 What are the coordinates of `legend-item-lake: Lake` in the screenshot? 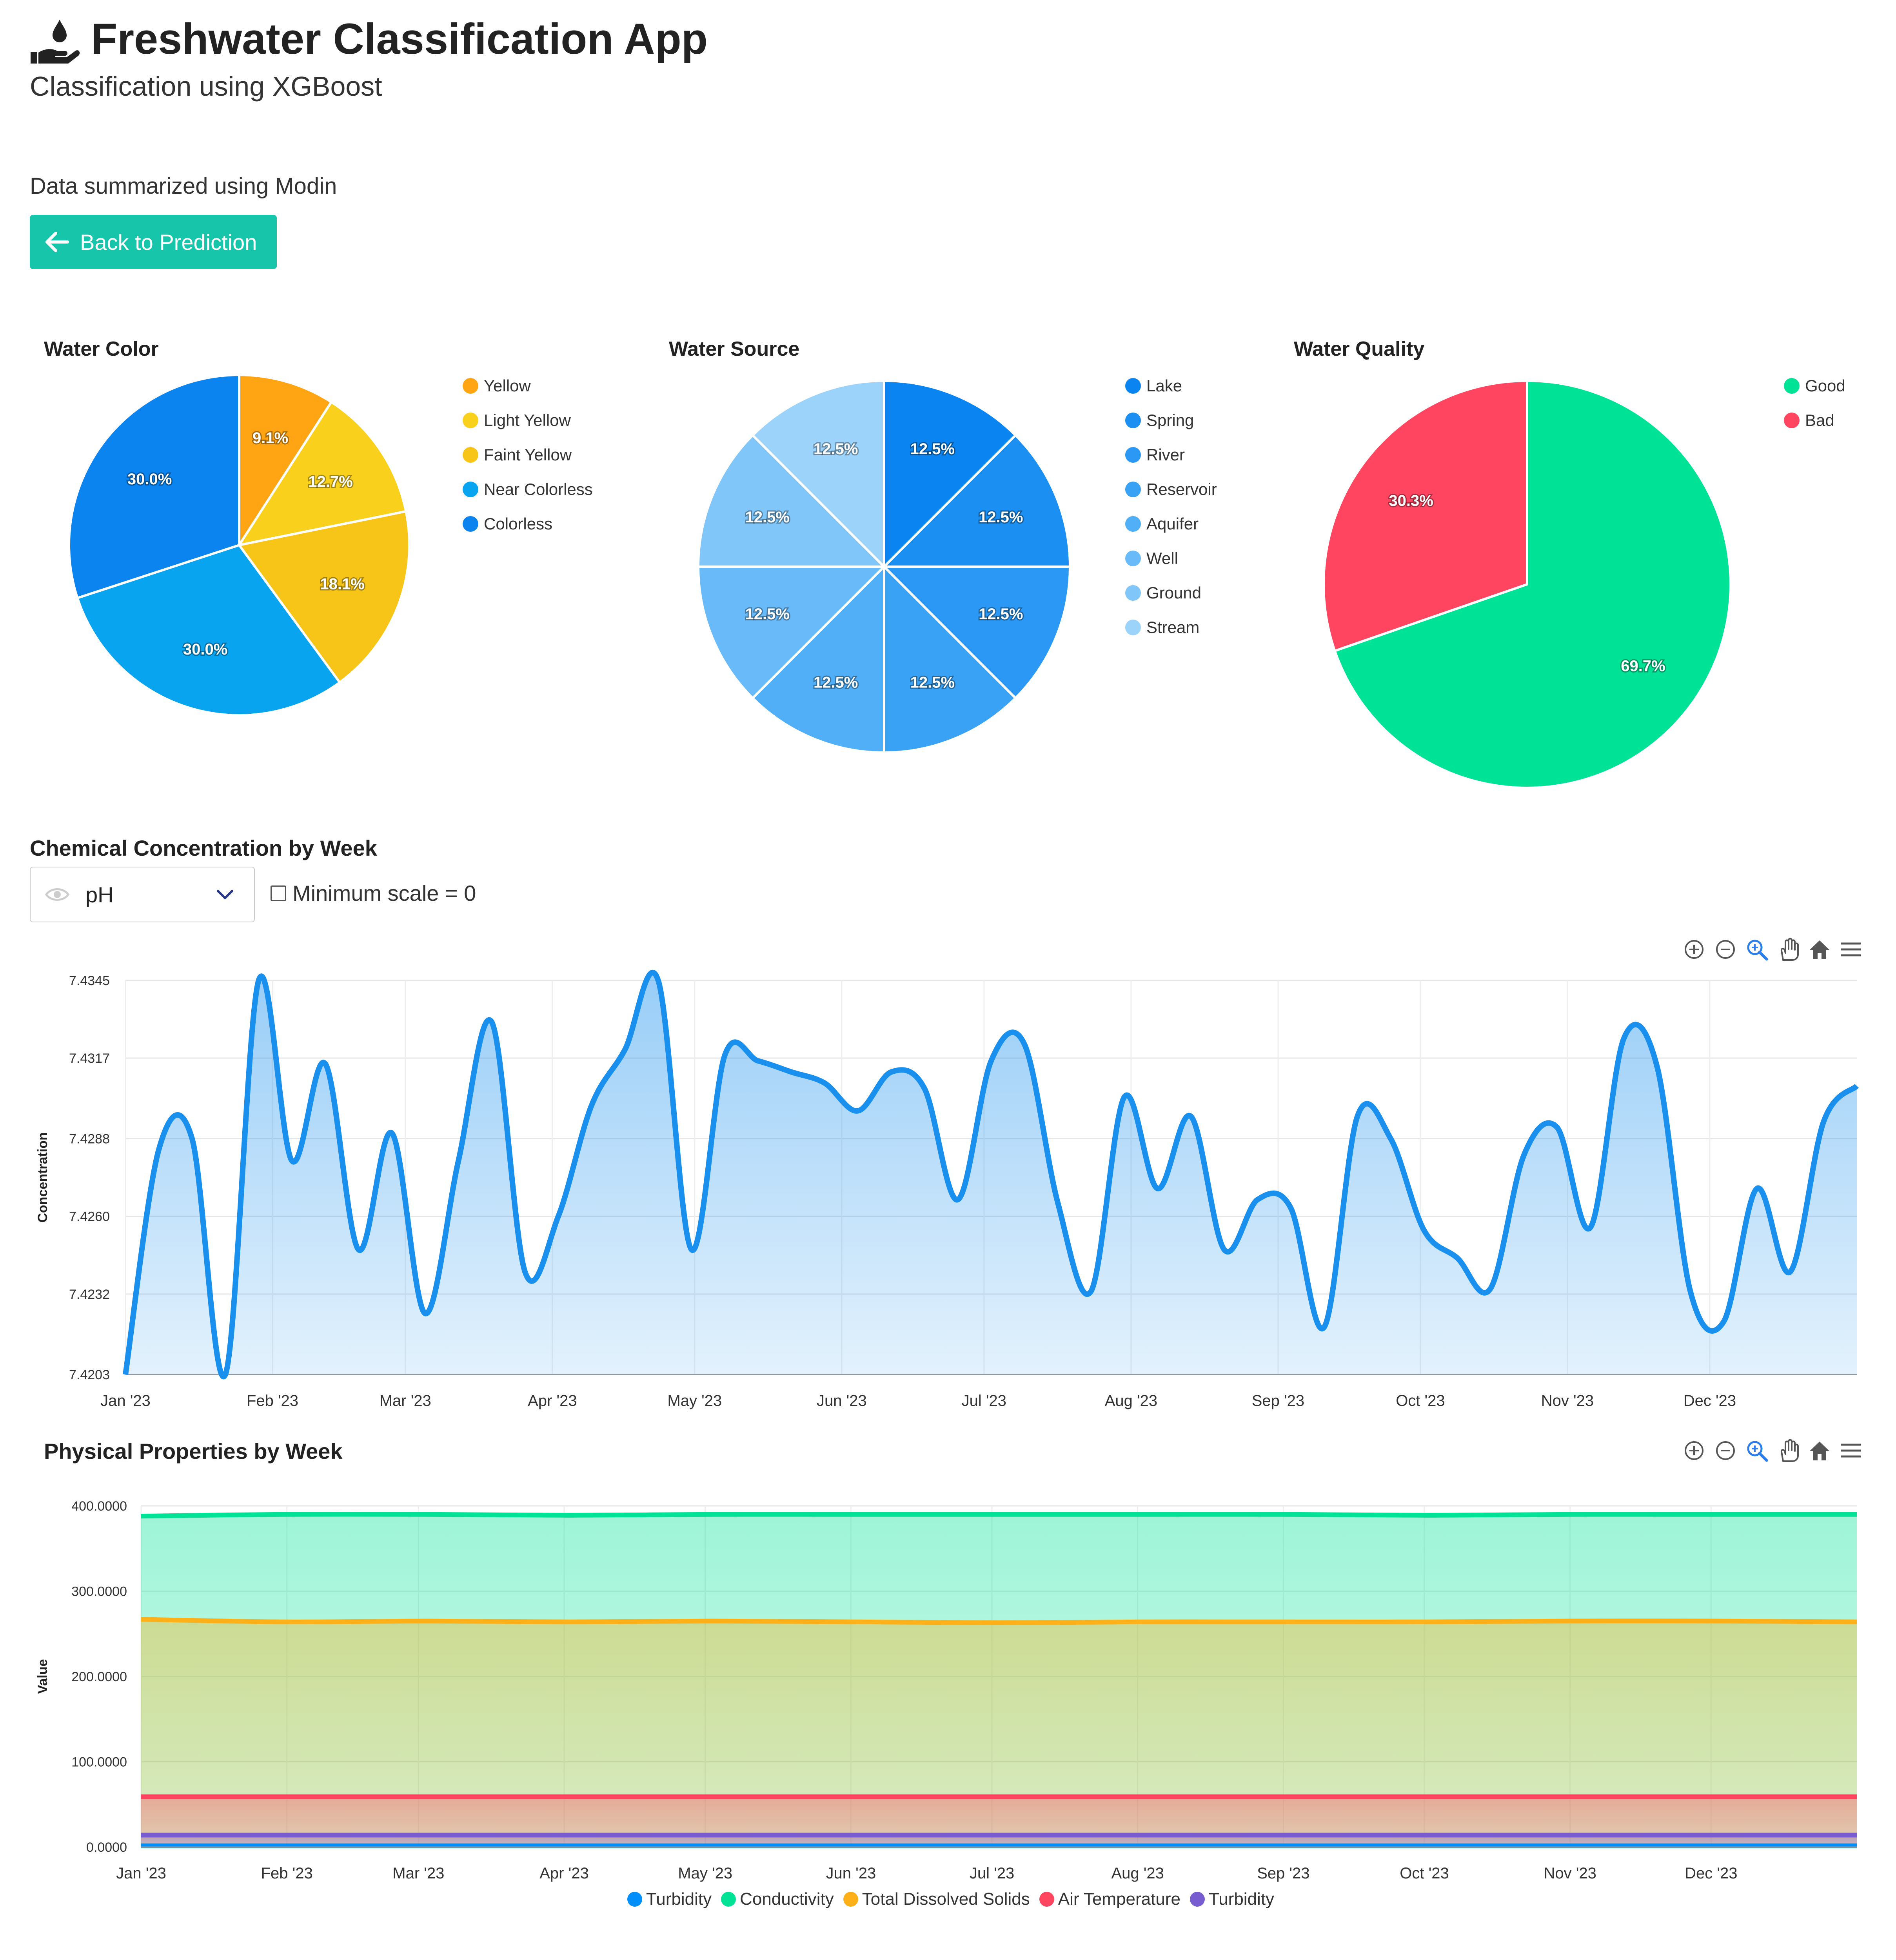 It's located at (1171, 386).